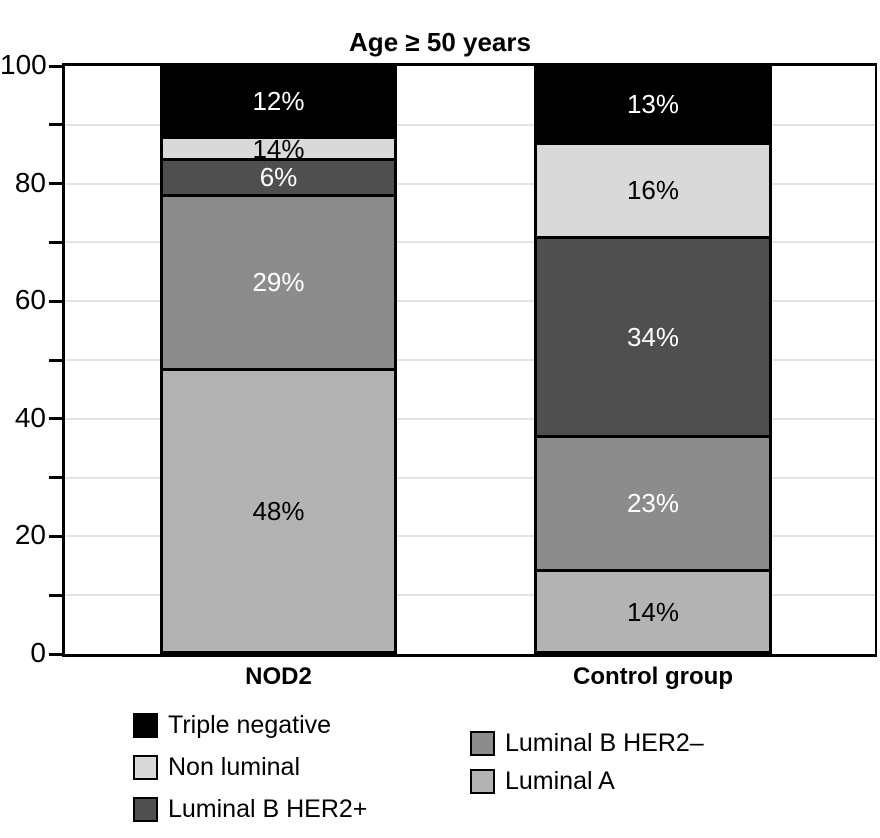  What do you see at coordinates (653, 676) in the screenshot?
I see `x-axis-label-control-group: Control group` at bounding box center [653, 676].